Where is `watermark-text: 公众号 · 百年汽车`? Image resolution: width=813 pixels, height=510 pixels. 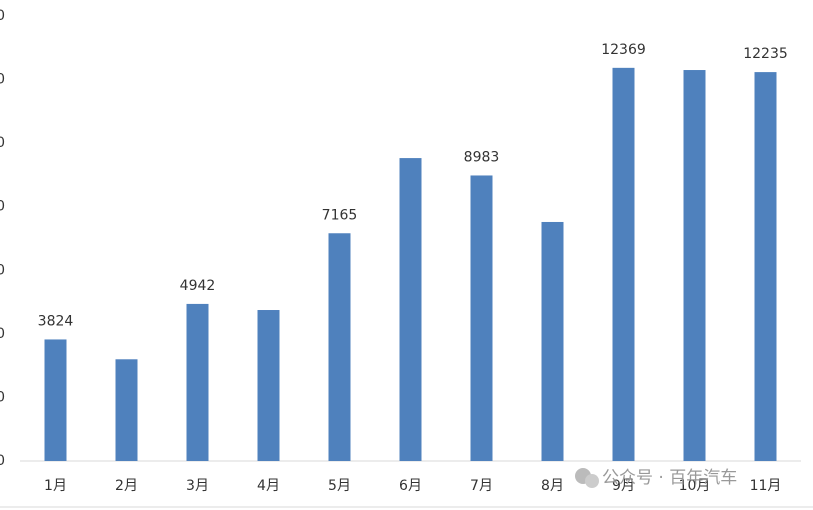 watermark-text: 公众号 · 百年汽车 is located at coordinates (669, 478).